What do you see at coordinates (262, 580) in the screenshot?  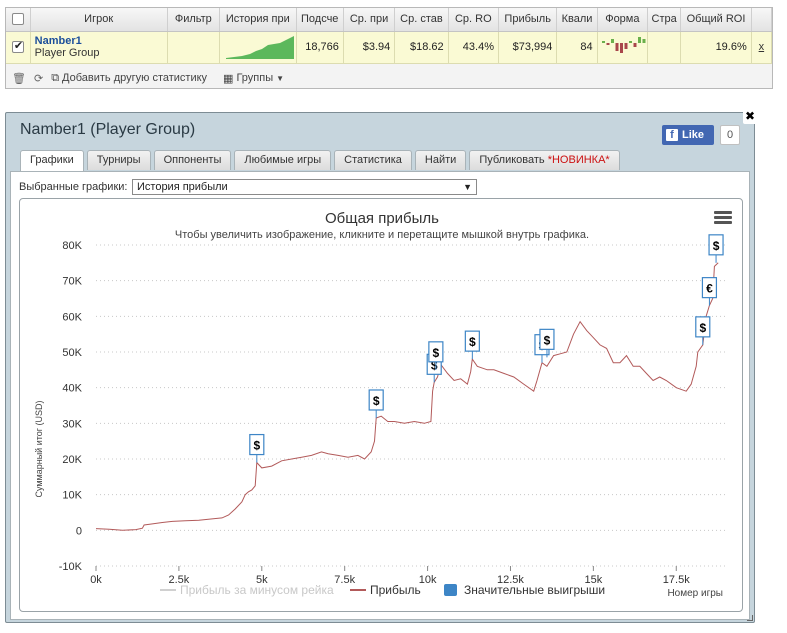 I see `x-tick-label: 5k` at bounding box center [262, 580].